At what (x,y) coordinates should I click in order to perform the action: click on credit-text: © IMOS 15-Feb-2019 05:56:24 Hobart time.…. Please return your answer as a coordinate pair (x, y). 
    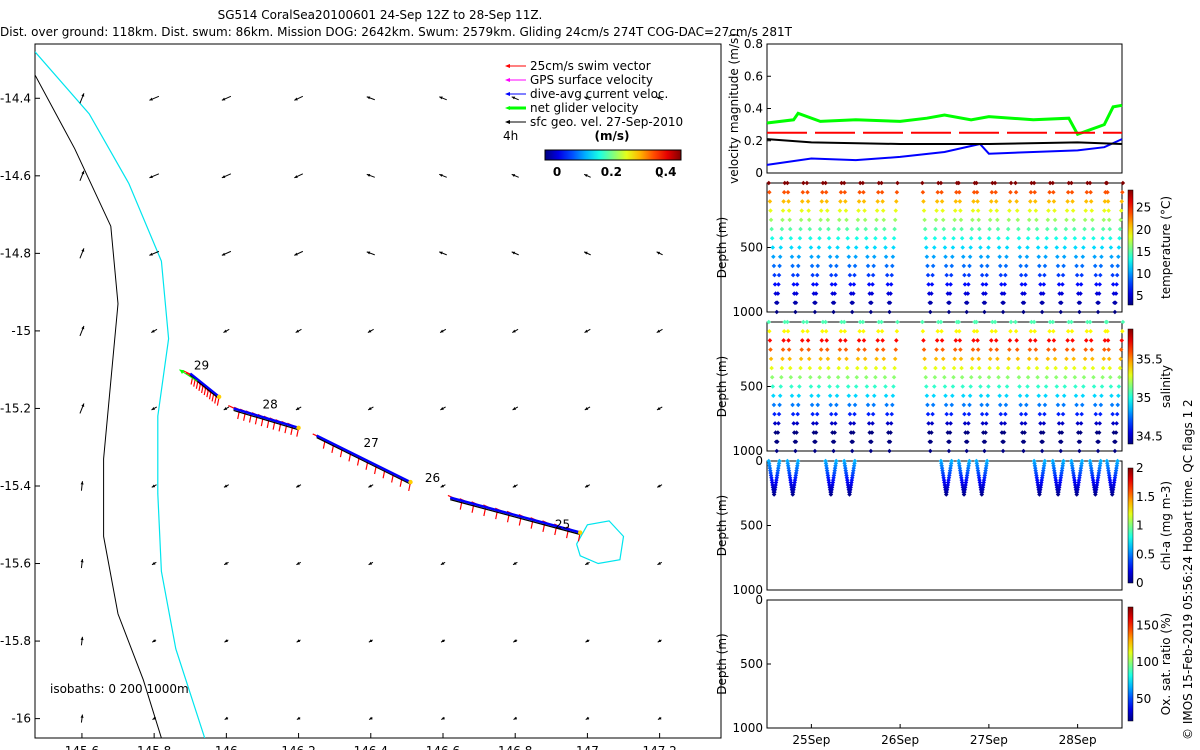
    Looking at the image, I should click on (1188, 569).